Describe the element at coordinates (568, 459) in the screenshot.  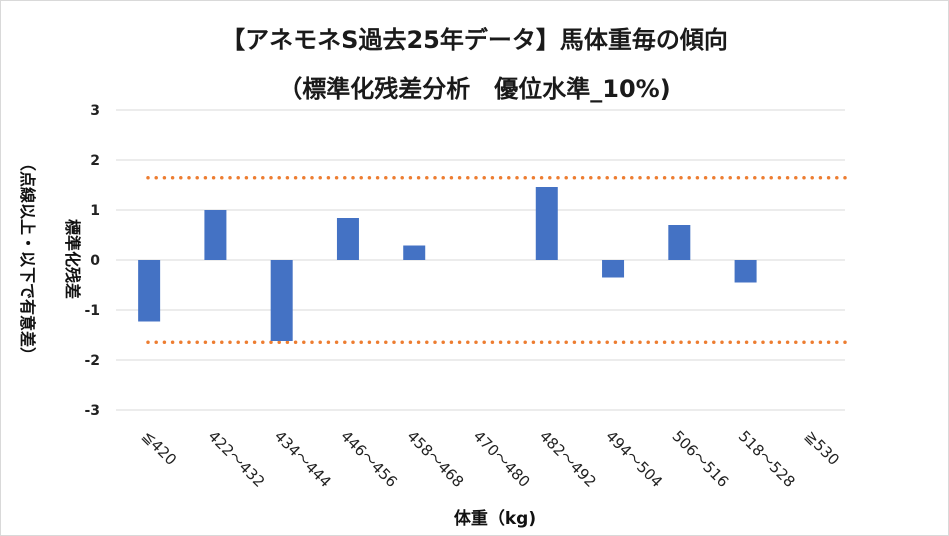
I see `x-tick-label: 482～492` at that location.